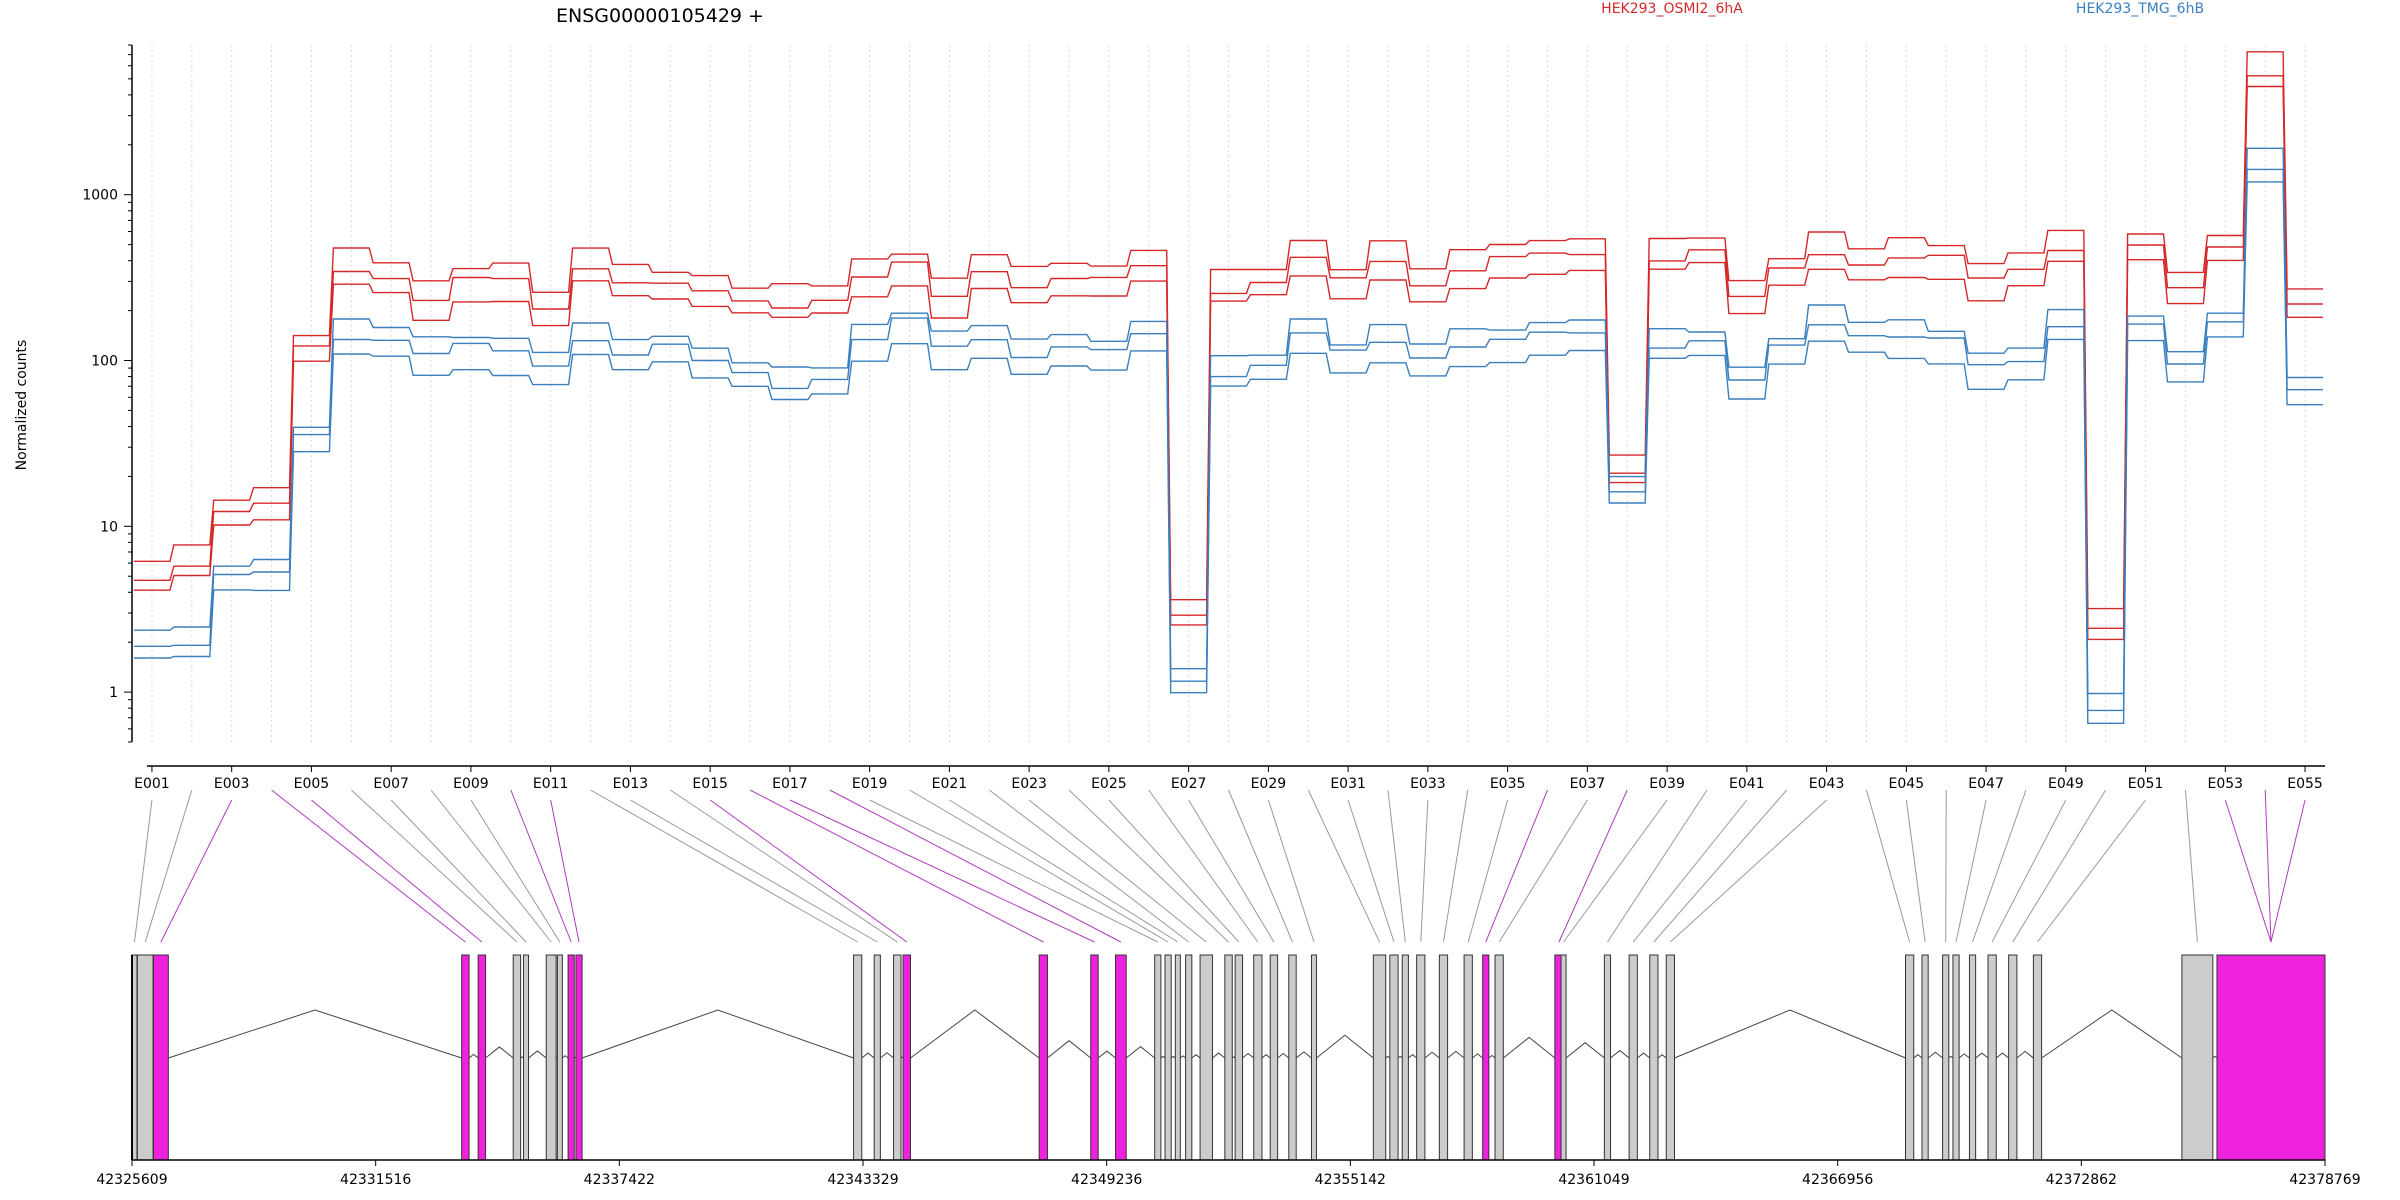 Image resolution: width=2400 pixels, height=1200 pixels. Describe the element at coordinates (1109, 784) in the screenshot. I see `x-tick-label: E025` at that location.